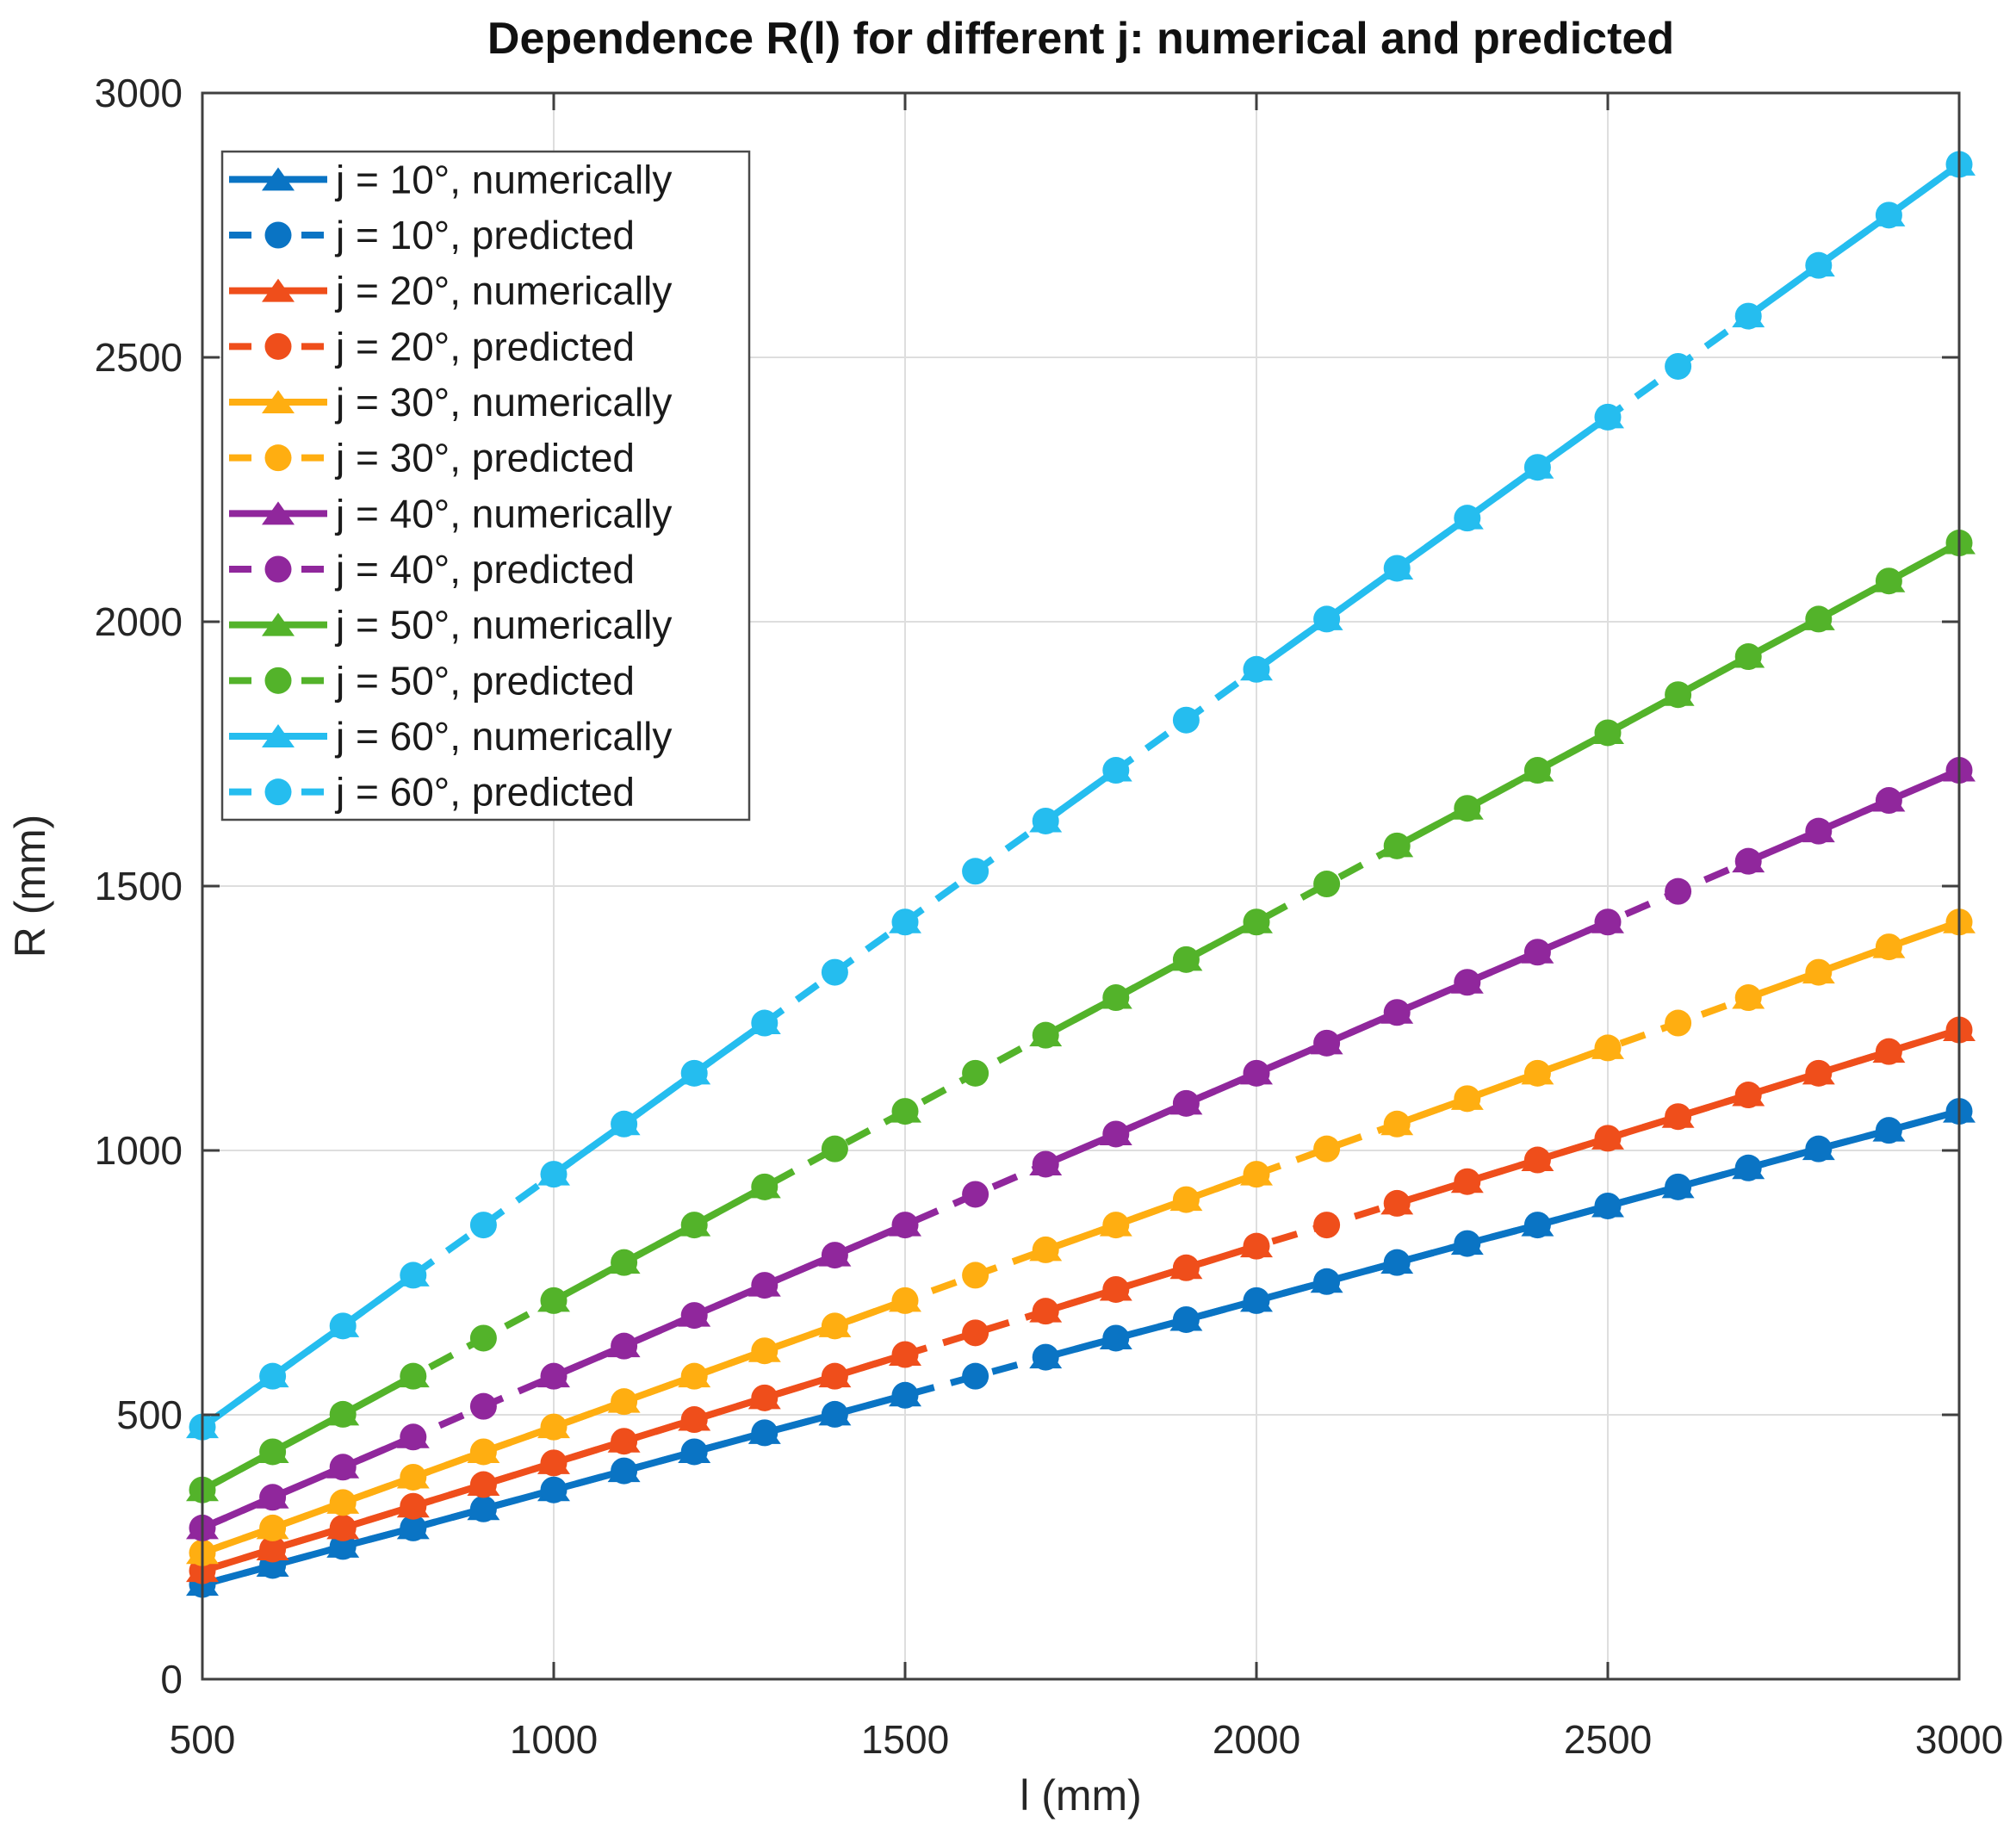 This screenshot has height=1829, width=2016. What do you see at coordinates (1081, 1796) in the screenshot?
I see `x-axis-label: l (mm)` at bounding box center [1081, 1796].